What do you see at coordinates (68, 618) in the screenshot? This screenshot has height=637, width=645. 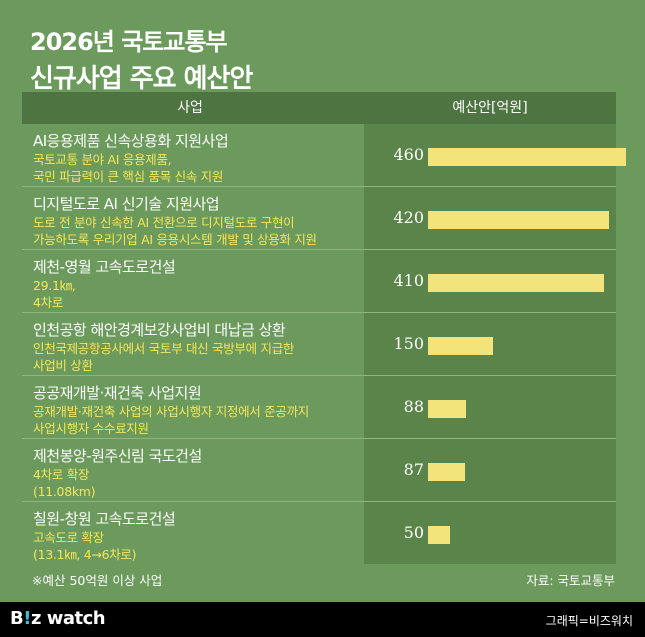 I see `logo-rest: z watch` at bounding box center [68, 618].